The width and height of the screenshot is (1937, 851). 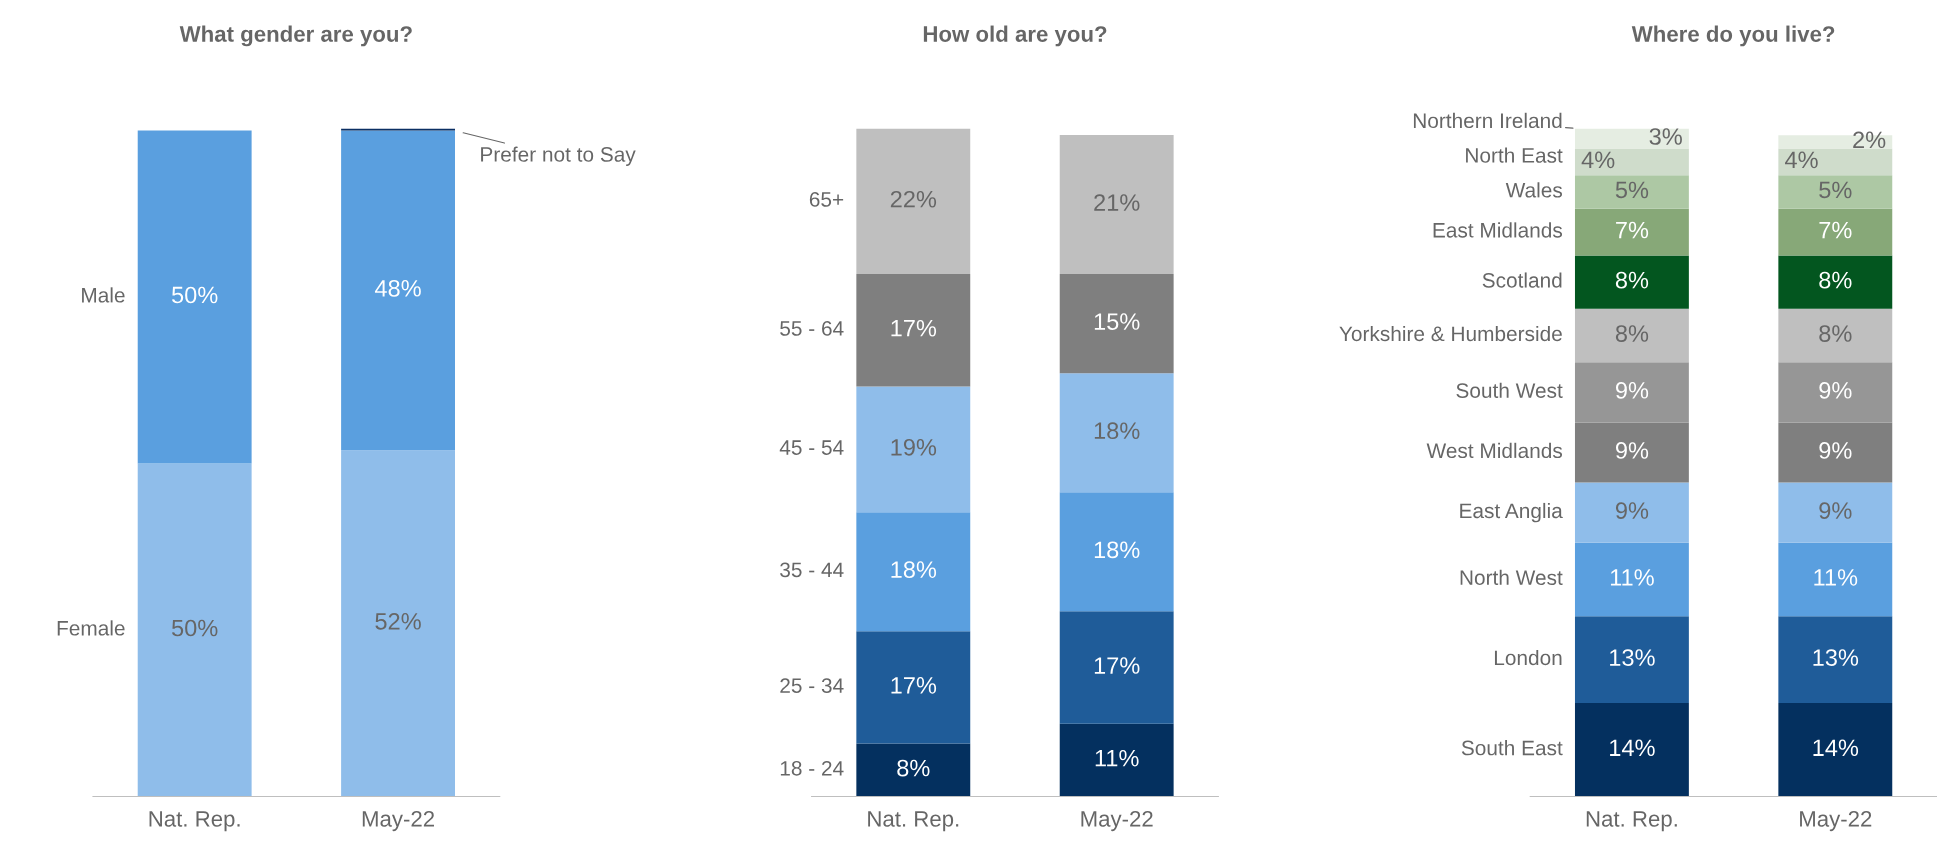 What do you see at coordinates (1665, 136) in the screenshot?
I see `data-label: 3%` at bounding box center [1665, 136].